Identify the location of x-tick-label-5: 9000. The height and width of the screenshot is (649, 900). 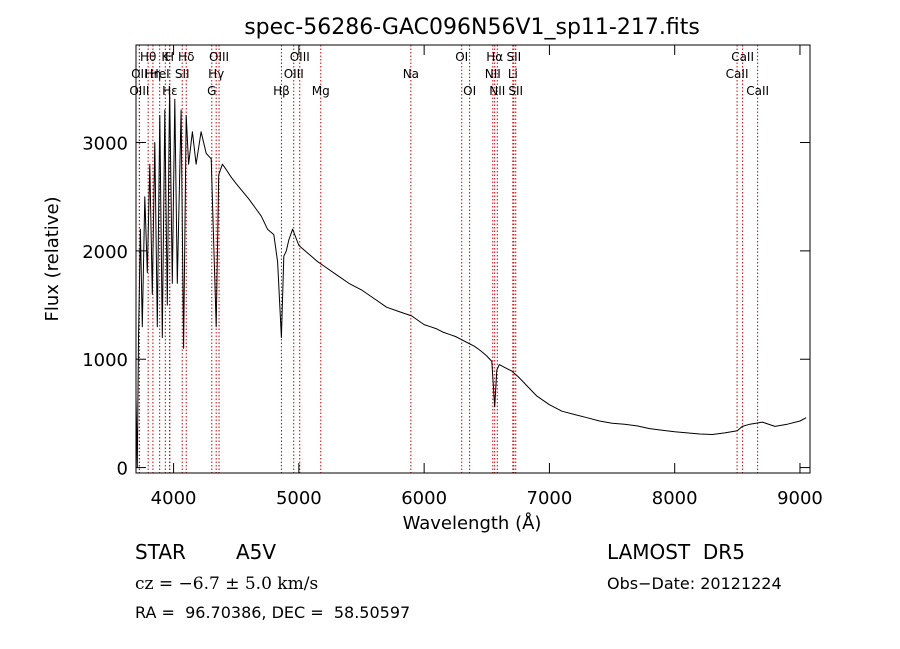
(800, 498).